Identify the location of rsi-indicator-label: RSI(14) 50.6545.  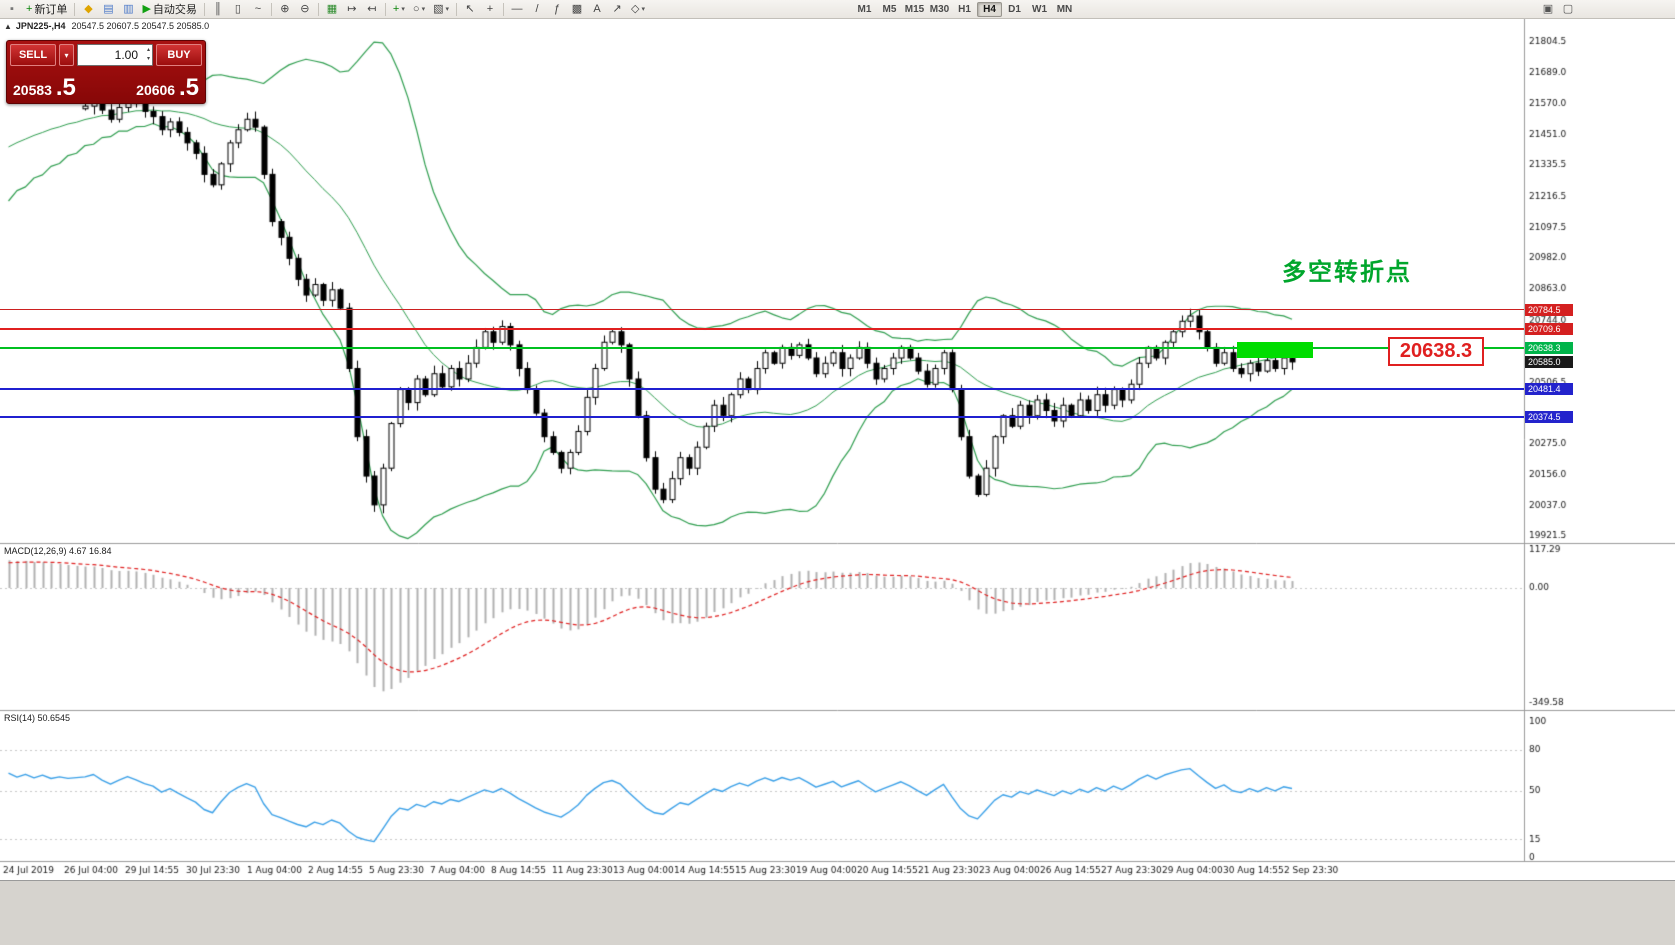
(37, 718).